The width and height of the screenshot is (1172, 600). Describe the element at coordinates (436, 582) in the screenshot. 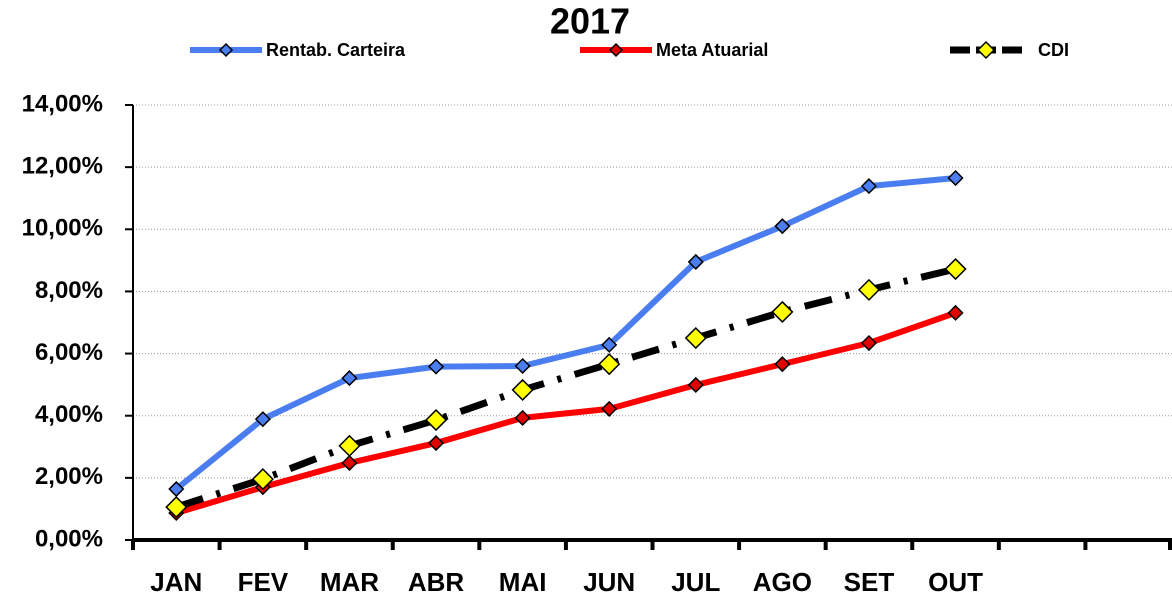

I see `x-tick-label: ABR` at that location.